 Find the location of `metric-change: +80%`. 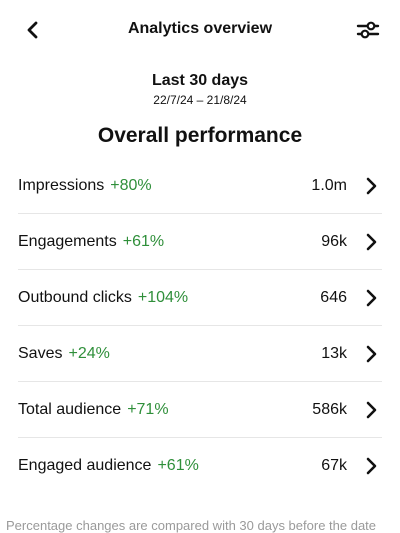

metric-change: +80% is located at coordinates (131, 185).